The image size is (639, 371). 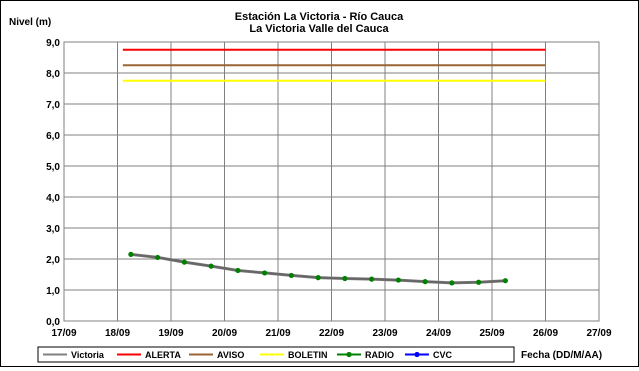 What do you see at coordinates (53, 43) in the screenshot?
I see `y-tick-label: 9,0` at bounding box center [53, 43].